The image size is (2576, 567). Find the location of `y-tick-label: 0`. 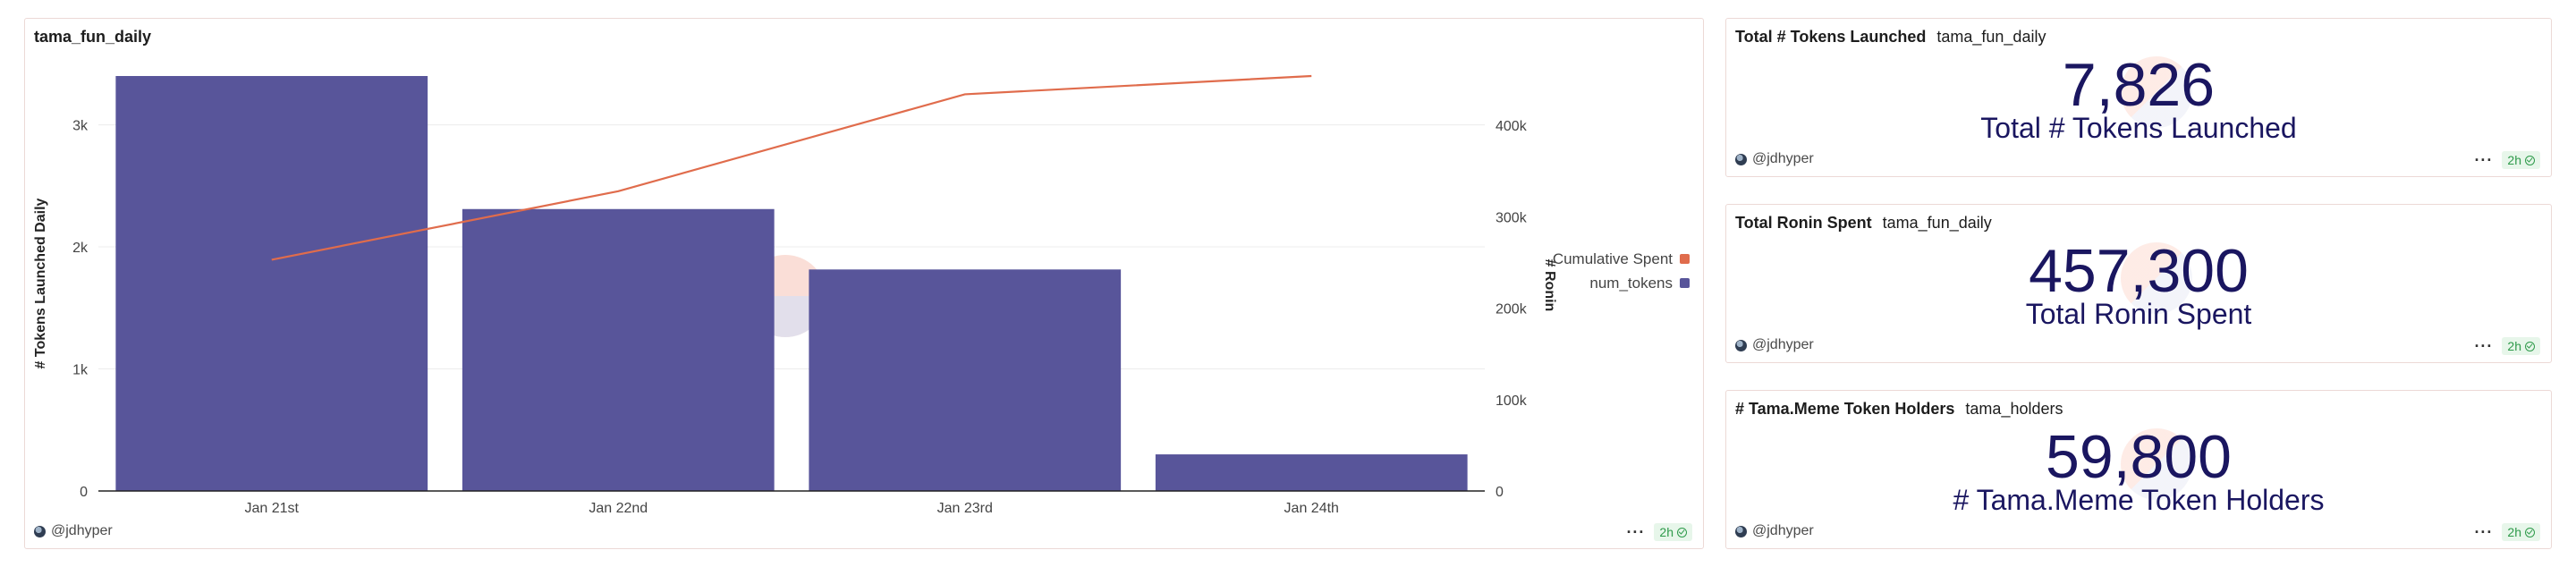

y-tick-label: 0 is located at coordinates (84, 492).